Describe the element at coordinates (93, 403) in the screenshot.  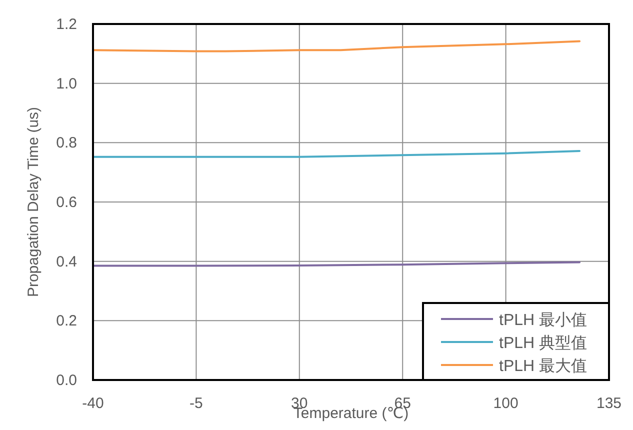
I see `x-tick-label: -40` at that location.